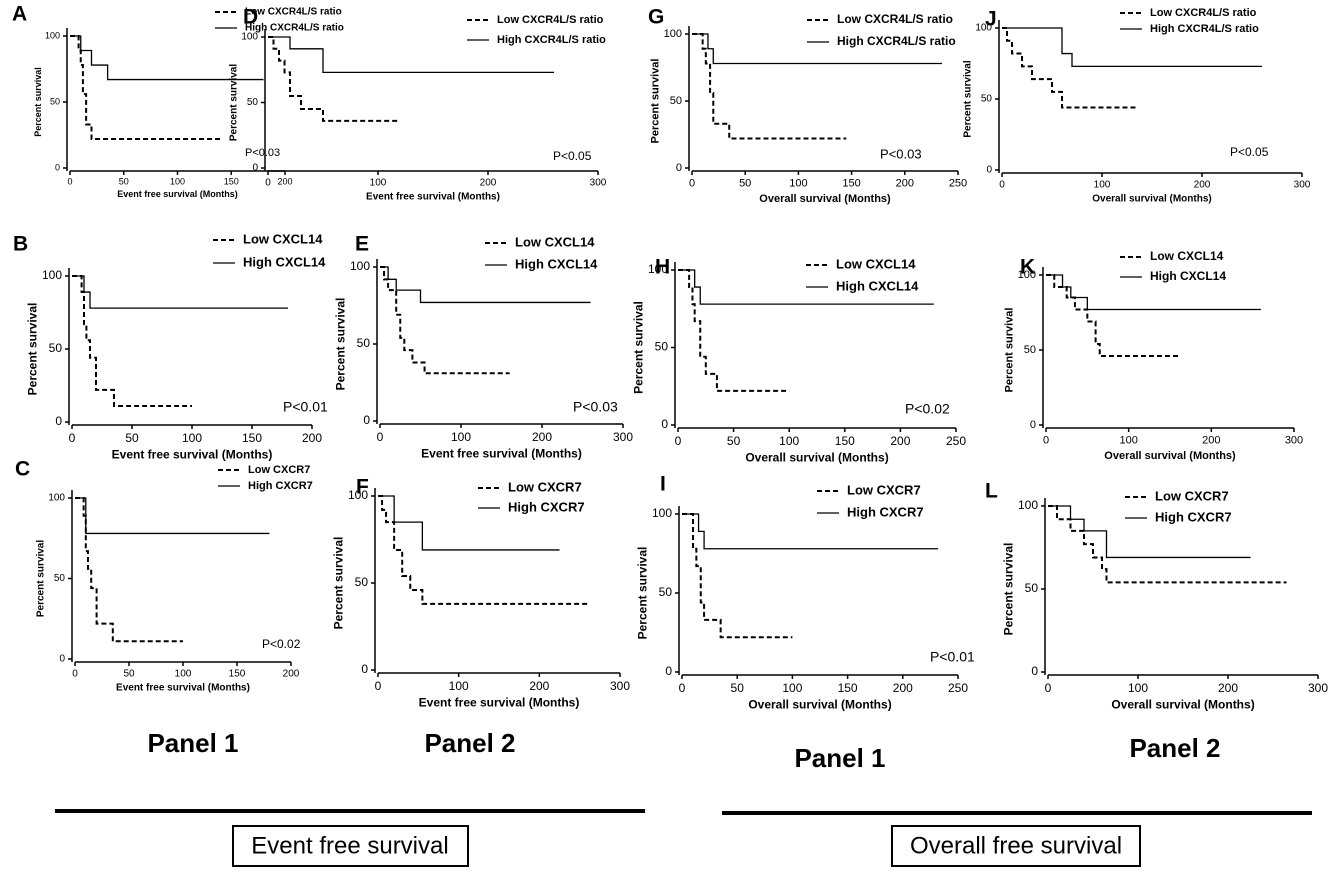 This screenshot has height=873, width=1344. What do you see at coordinates (572, 156) in the screenshot?
I see `p-value: P<0.05` at bounding box center [572, 156].